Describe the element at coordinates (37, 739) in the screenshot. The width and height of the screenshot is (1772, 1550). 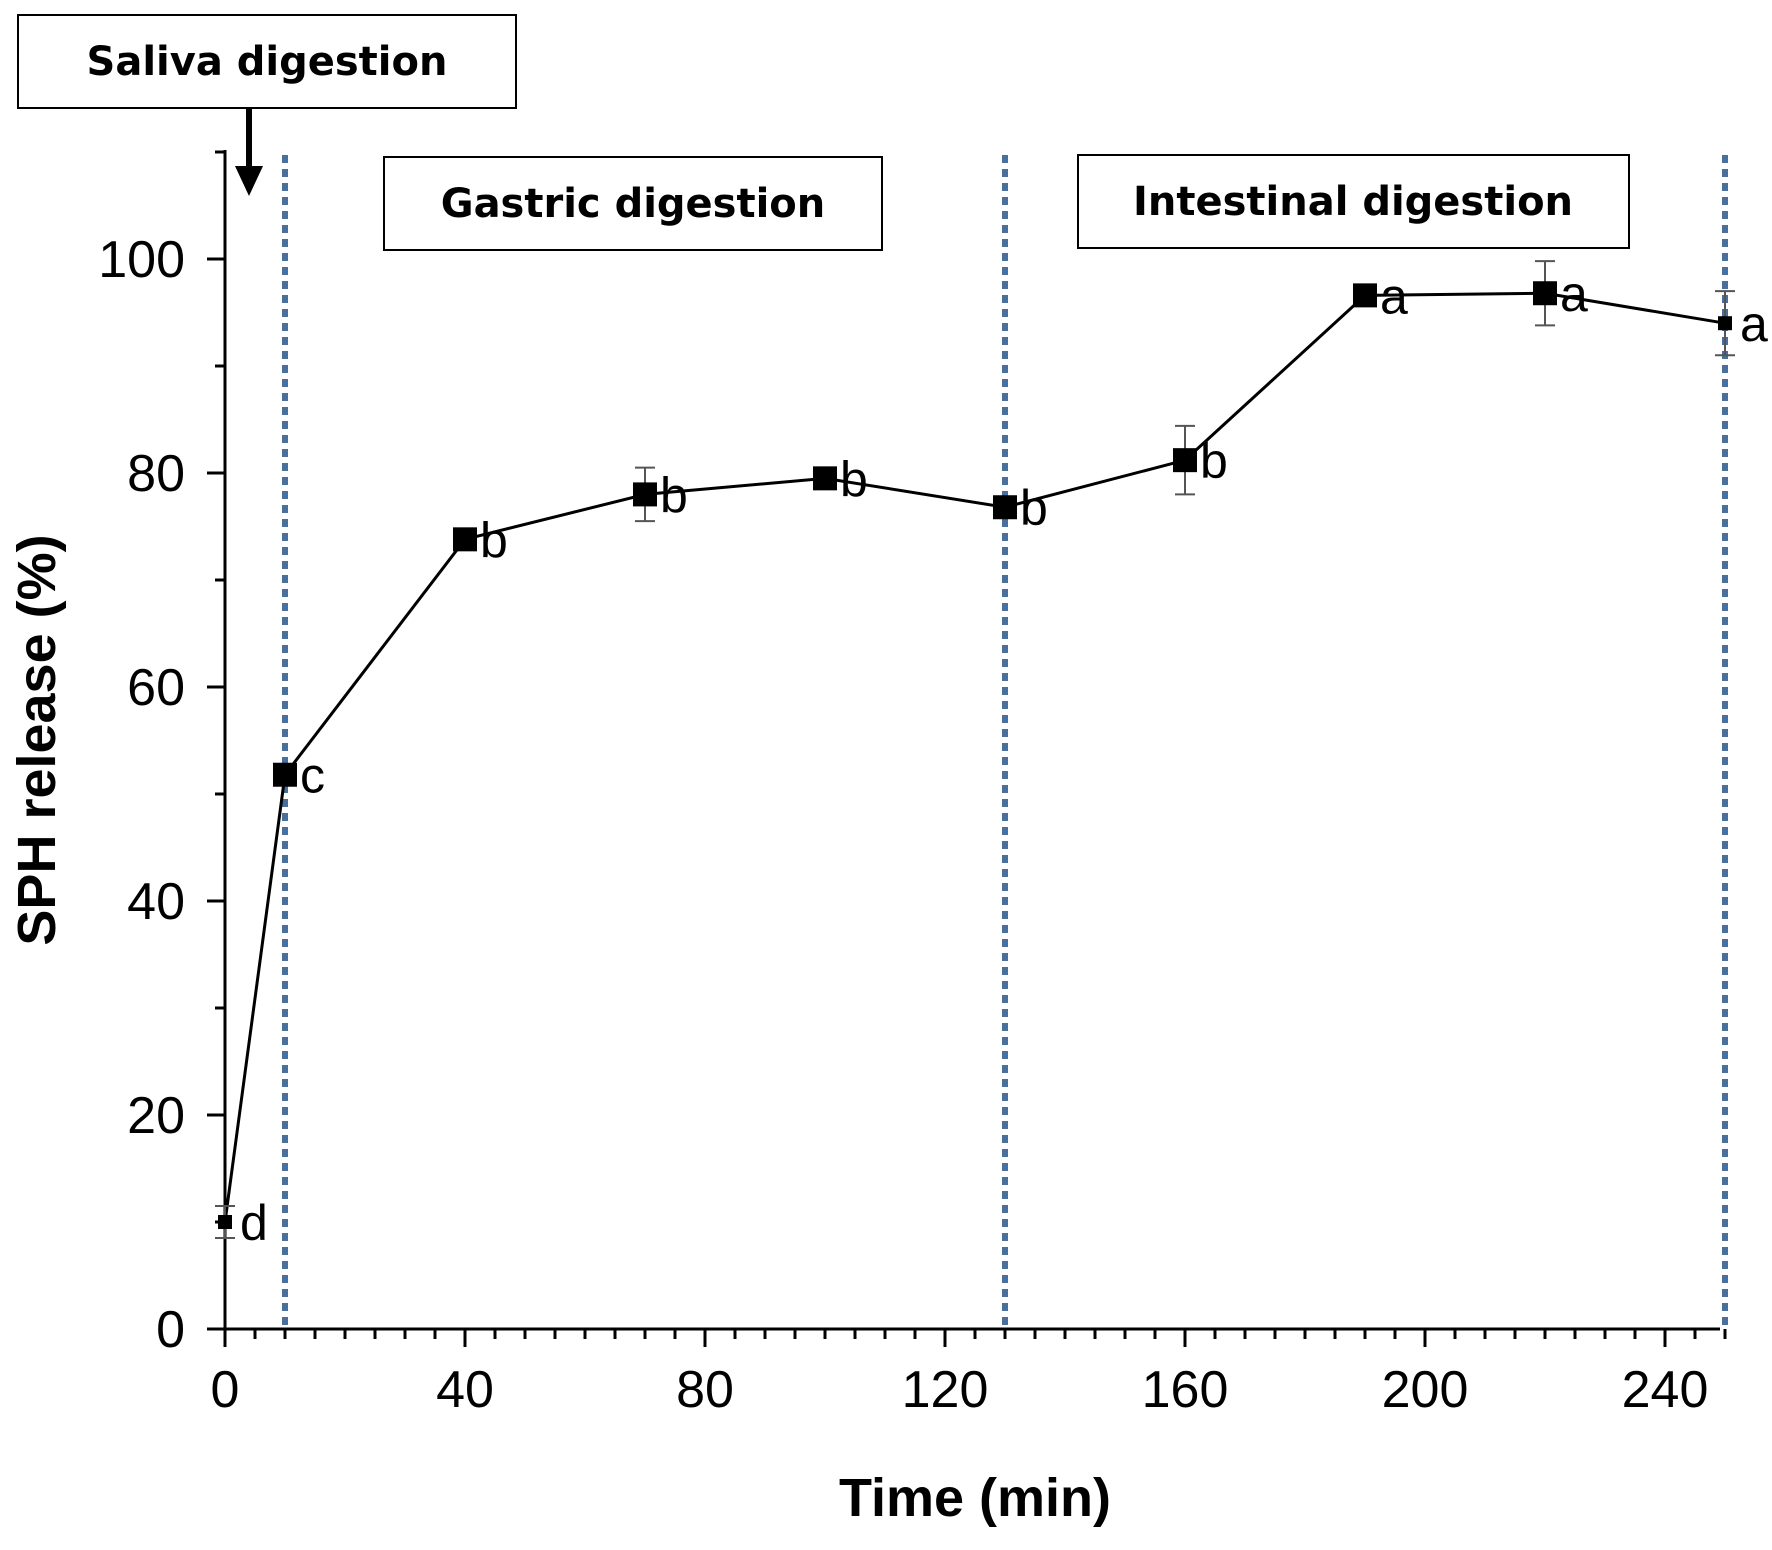
I see `y-axis-title: SPH release (%)` at that location.